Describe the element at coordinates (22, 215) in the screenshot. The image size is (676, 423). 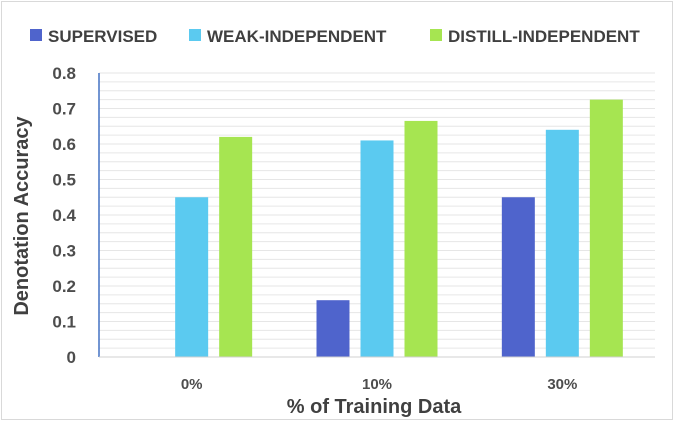
I see `y-axis-title: Denotation Accuracy` at that location.